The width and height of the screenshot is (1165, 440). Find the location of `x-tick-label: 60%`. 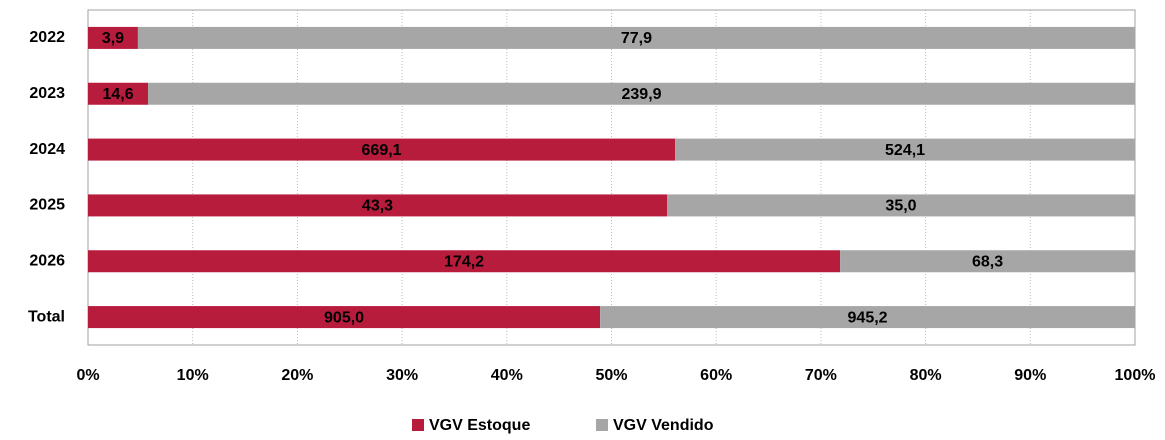

x-tick-label: 60% is located at coordinates (716, 375).